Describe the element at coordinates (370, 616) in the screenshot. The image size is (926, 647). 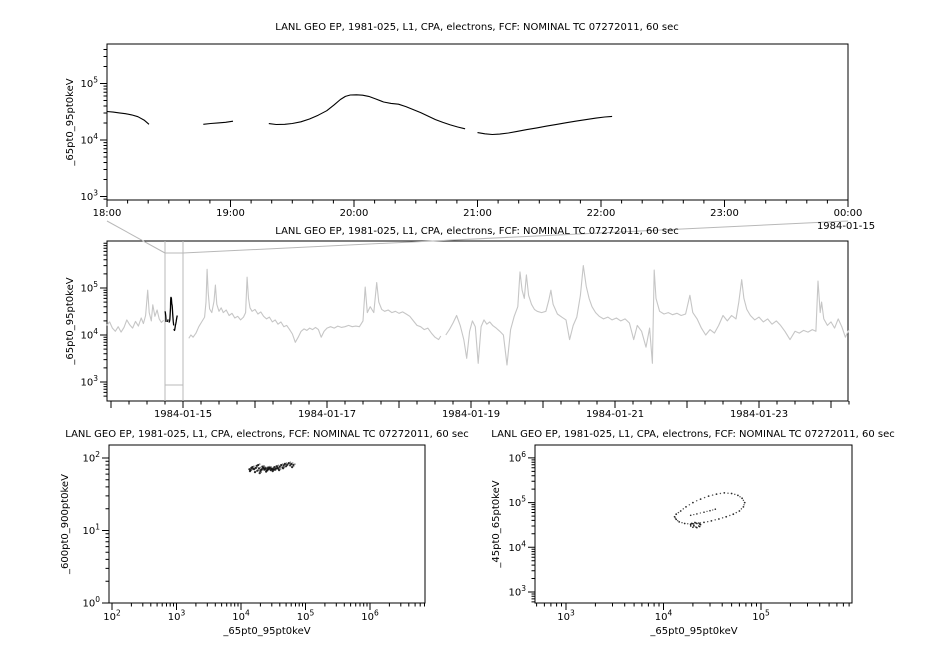
I see `x-tick-label: 10⁶` at that location.